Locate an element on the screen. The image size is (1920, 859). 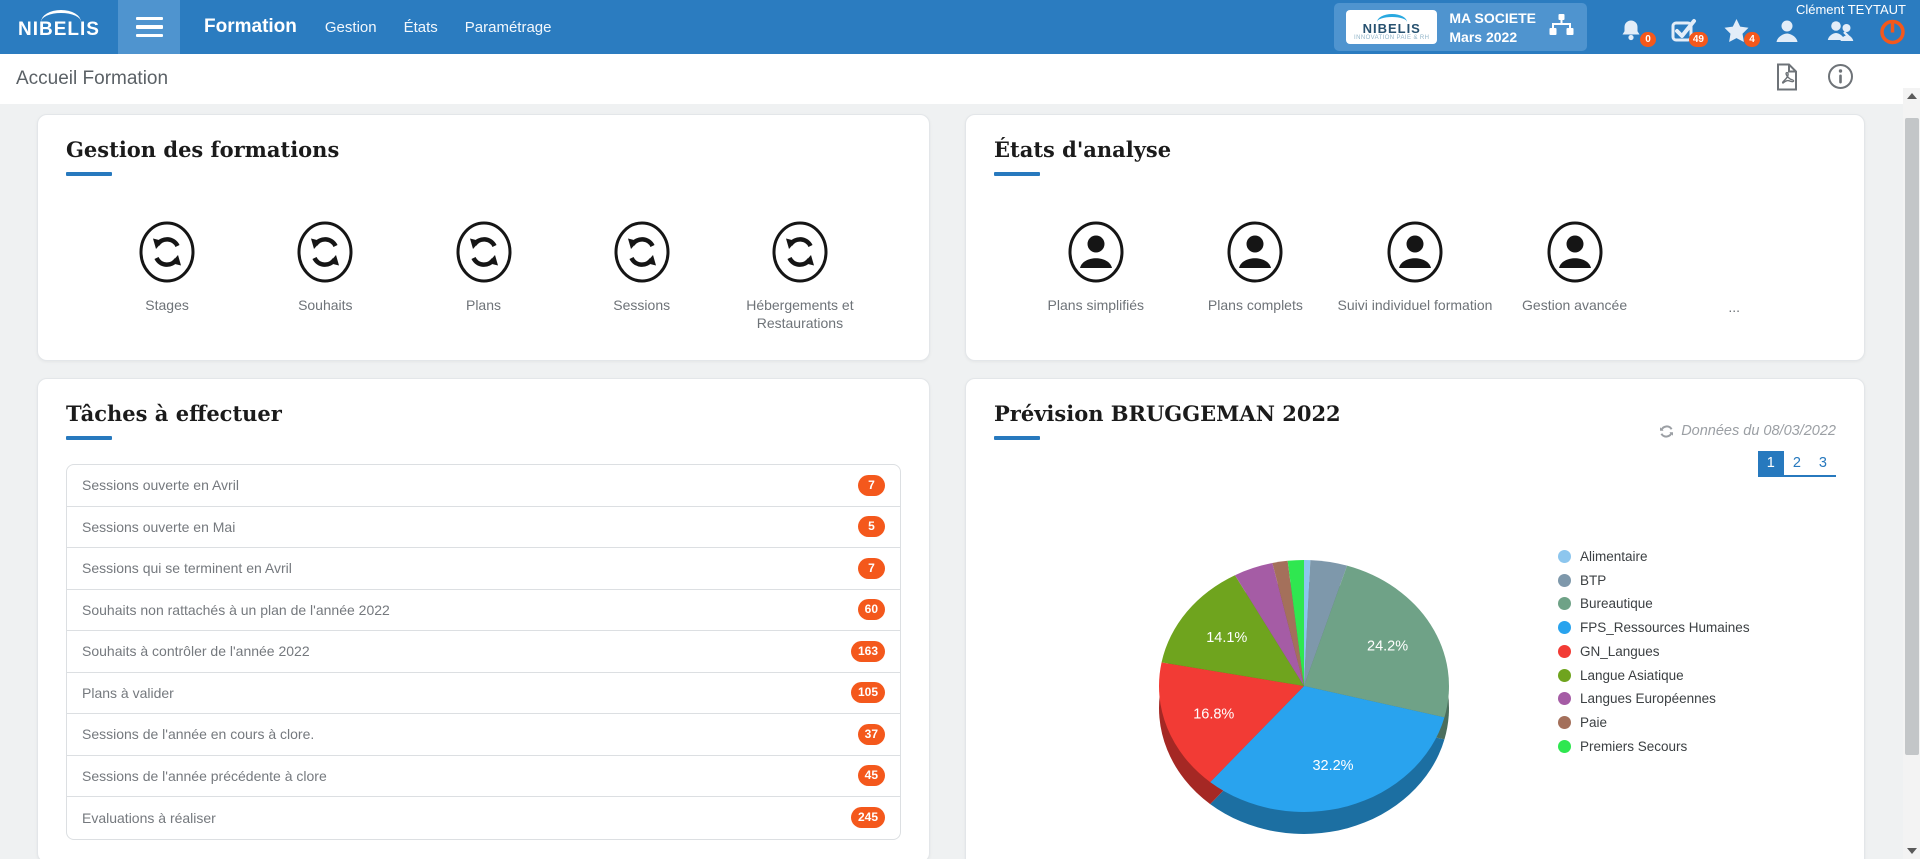
task-row-1: Sessions ouverte en Avril 7 is located at coordinates (483, 486).